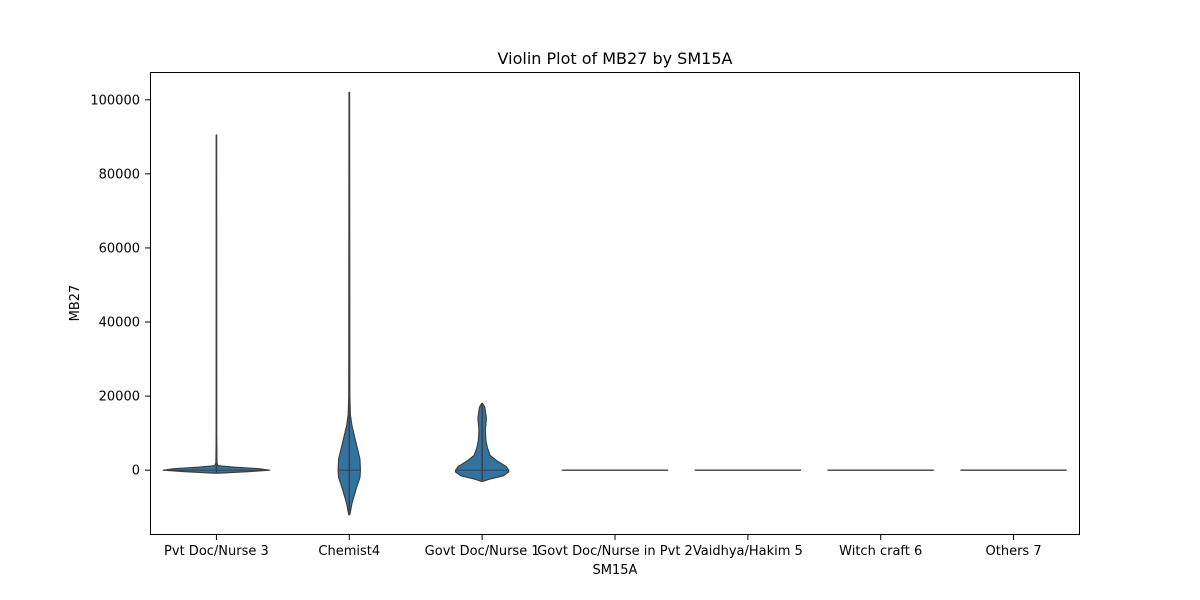 The image size is (1200, 600). What do you see at coordinates (120, 286) in the screenshot?
I see `y-axis: 0 20000 40000 60000 80000 100000` at bounding box center [120, 286].